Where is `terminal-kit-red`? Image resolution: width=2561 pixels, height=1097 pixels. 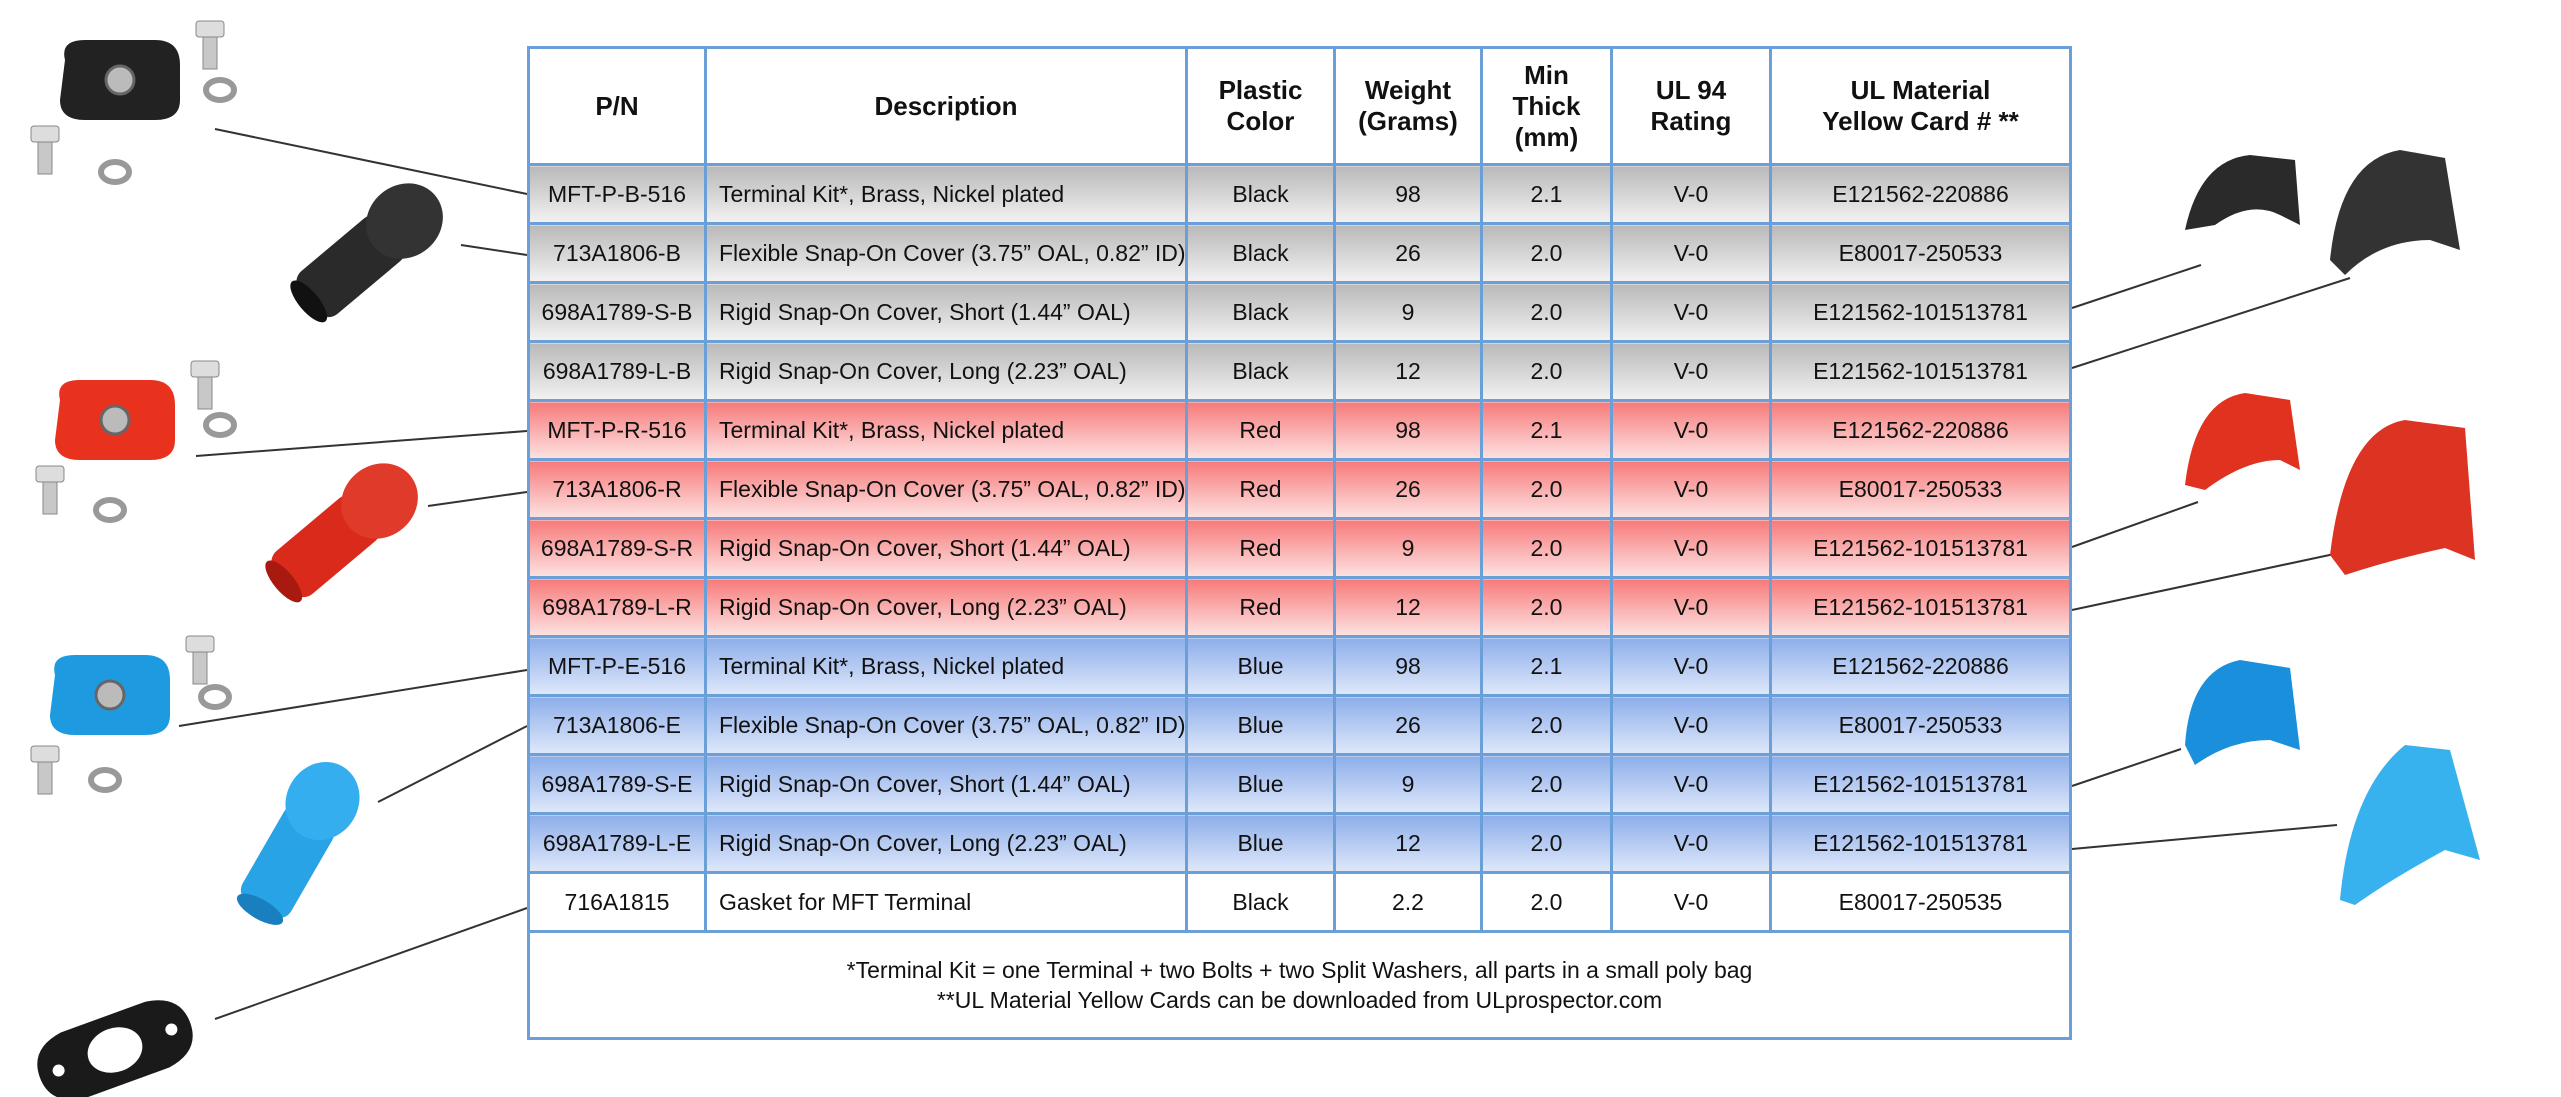
terminal-kit-red is located at coordinates (134, 440).